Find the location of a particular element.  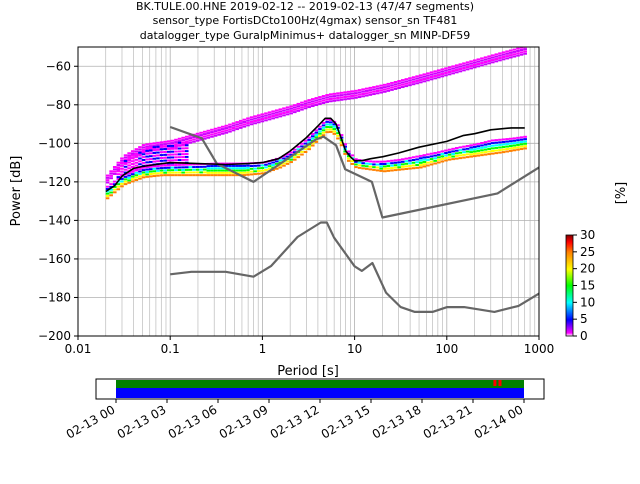

y-tick-label: −100 is located at coordinates (54, 143).